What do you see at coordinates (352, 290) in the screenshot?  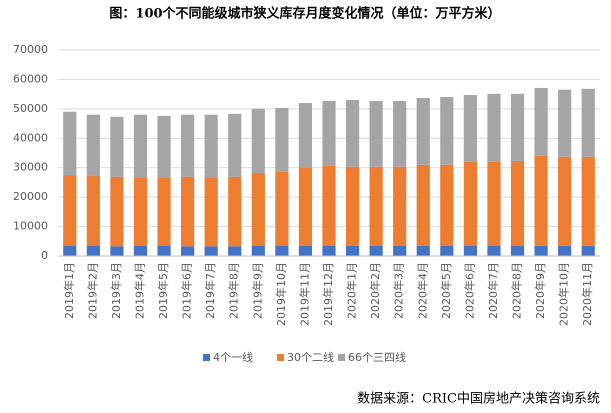 I see `x-tick-label: 2020年1月` at bounding box center [352, 290].